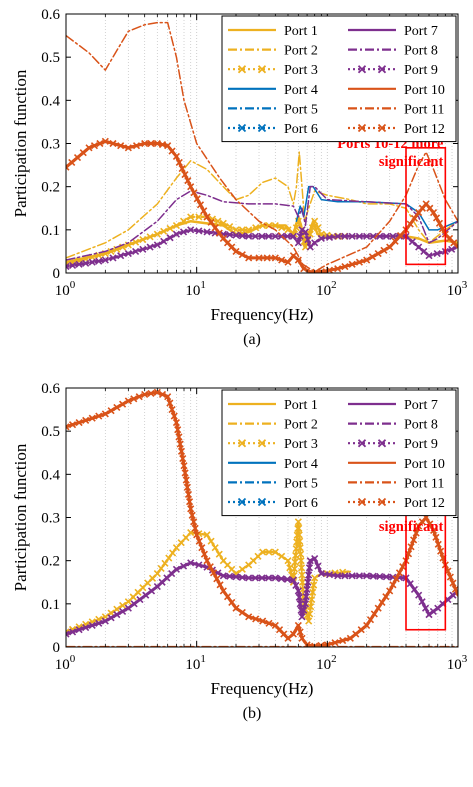  Describe the element at coordinates (301, 425) in the screenshot. I see `legend-label-port-2: Port 2` at that location.